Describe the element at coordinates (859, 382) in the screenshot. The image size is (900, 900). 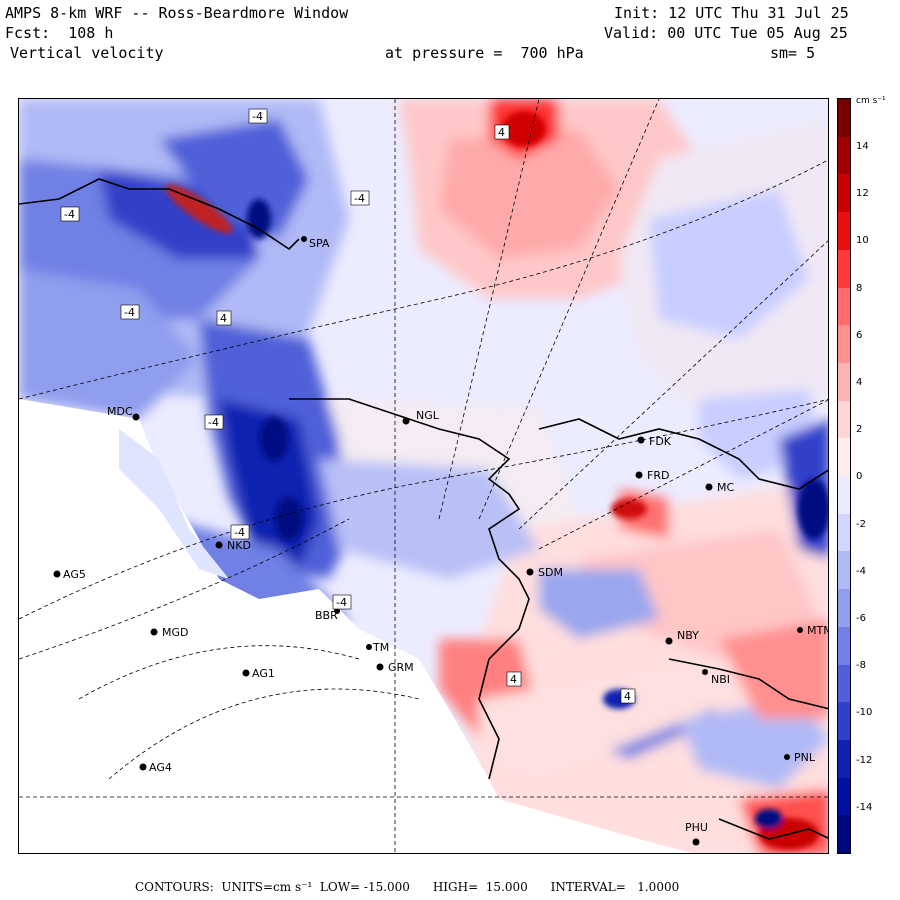
I see `colorbar-tick-label: 4` at that location.